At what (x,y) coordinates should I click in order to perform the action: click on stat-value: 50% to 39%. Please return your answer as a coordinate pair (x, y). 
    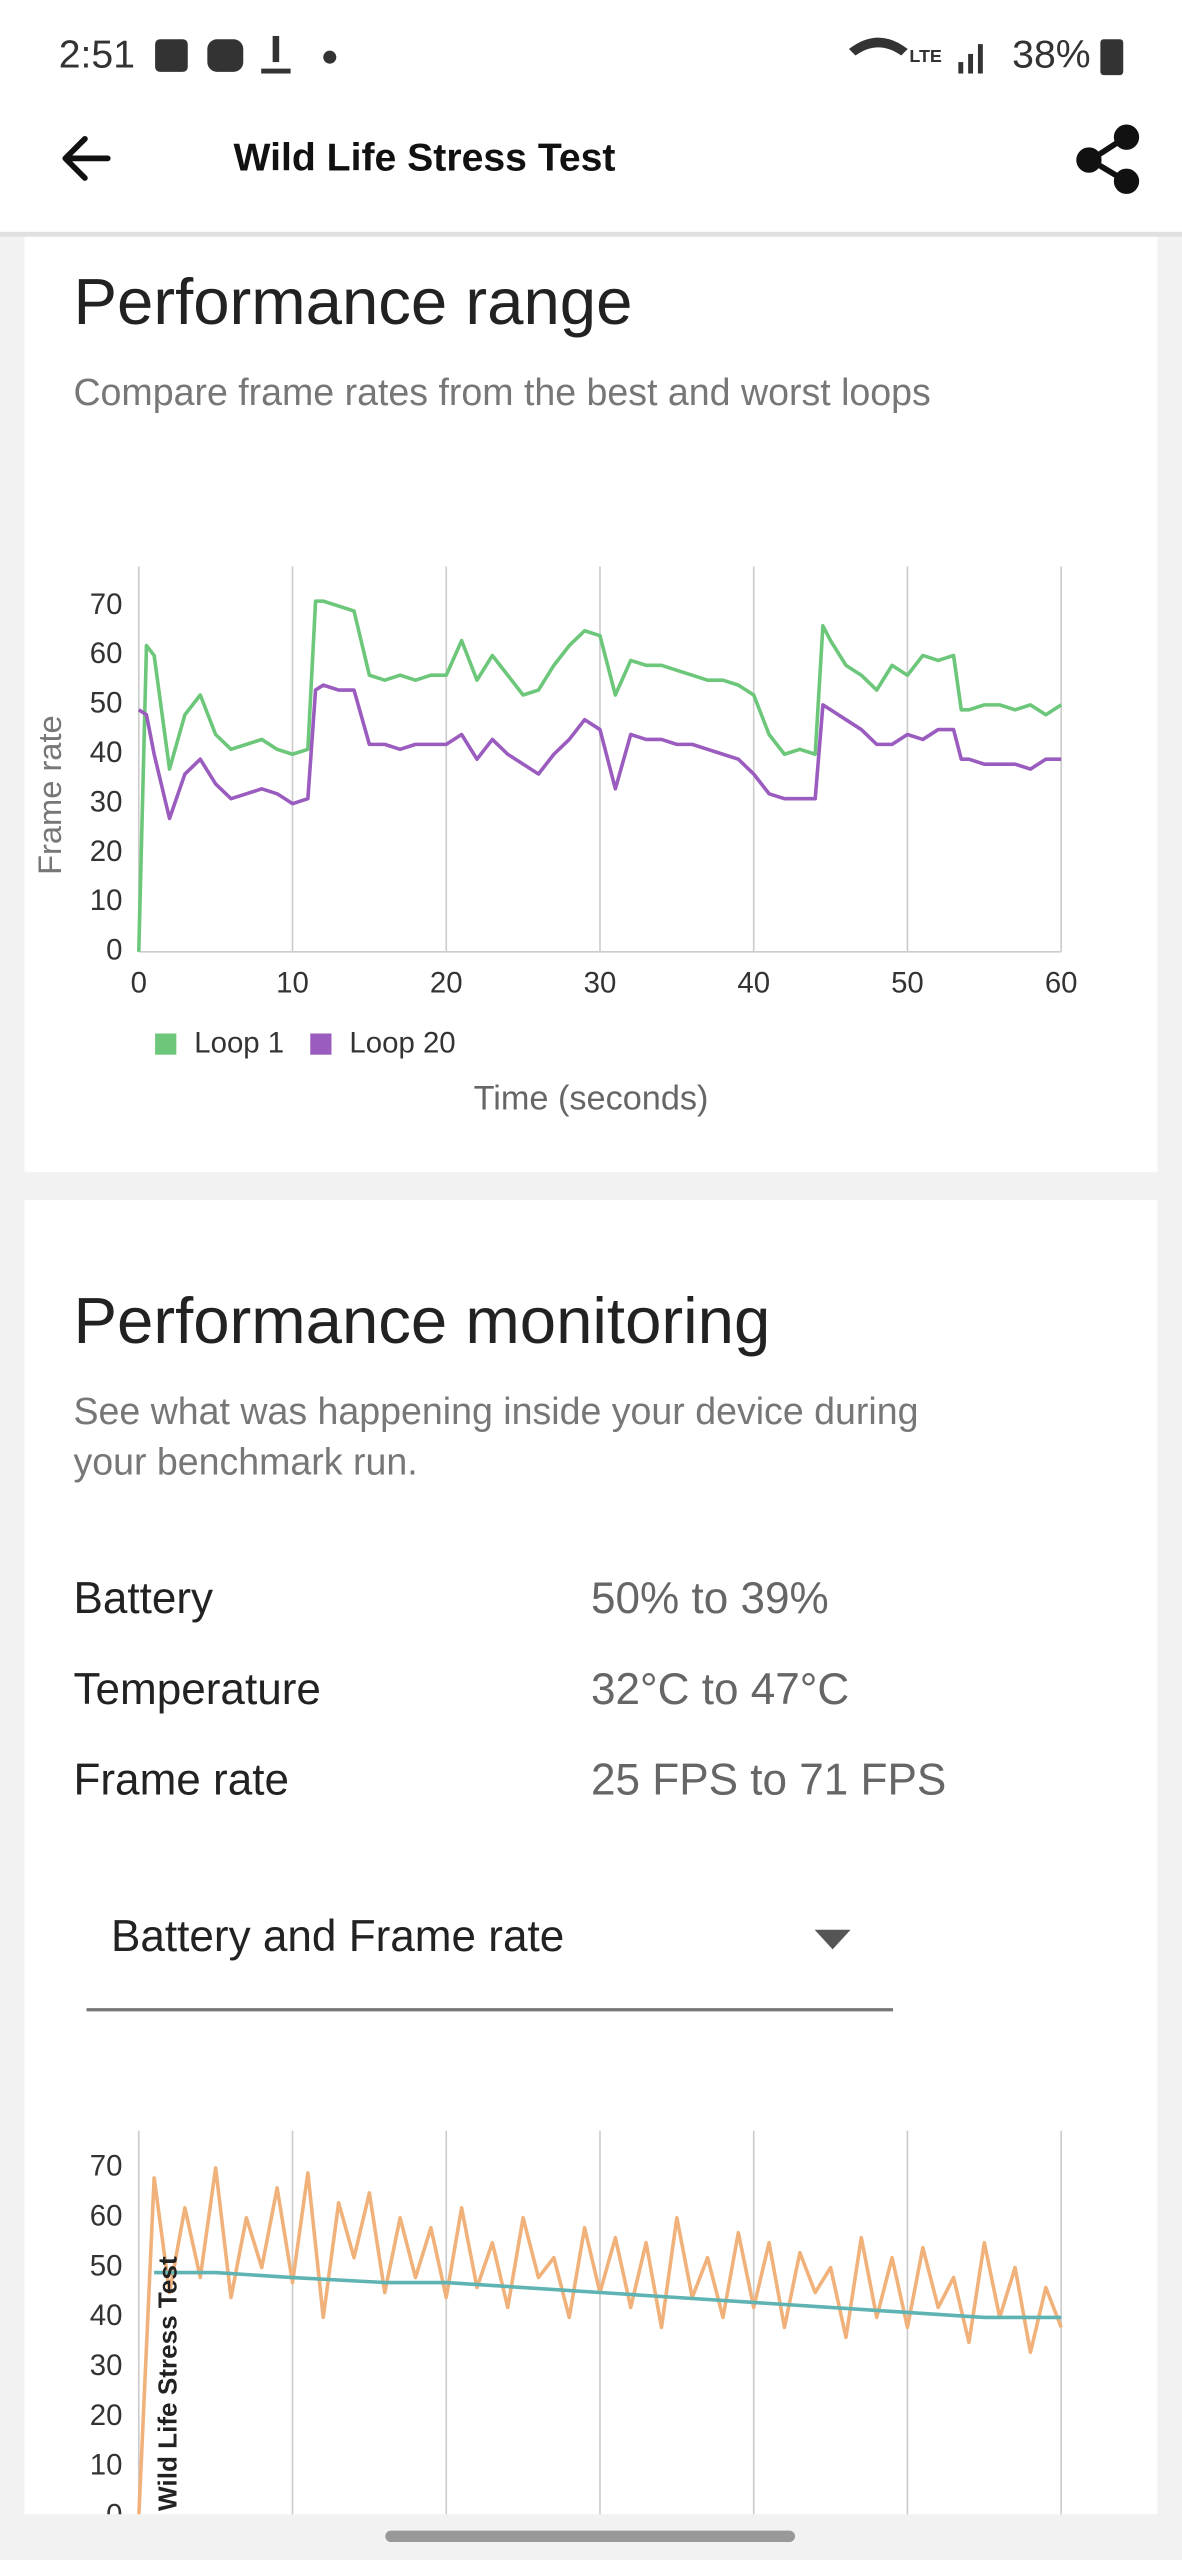
    Looking at the image, I should click on (710, 1598).